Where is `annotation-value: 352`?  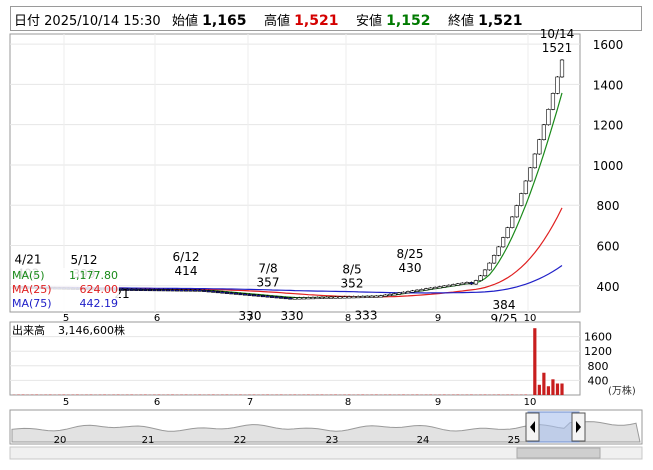 annotation-value: 352 is located at coordinates (352, 283).